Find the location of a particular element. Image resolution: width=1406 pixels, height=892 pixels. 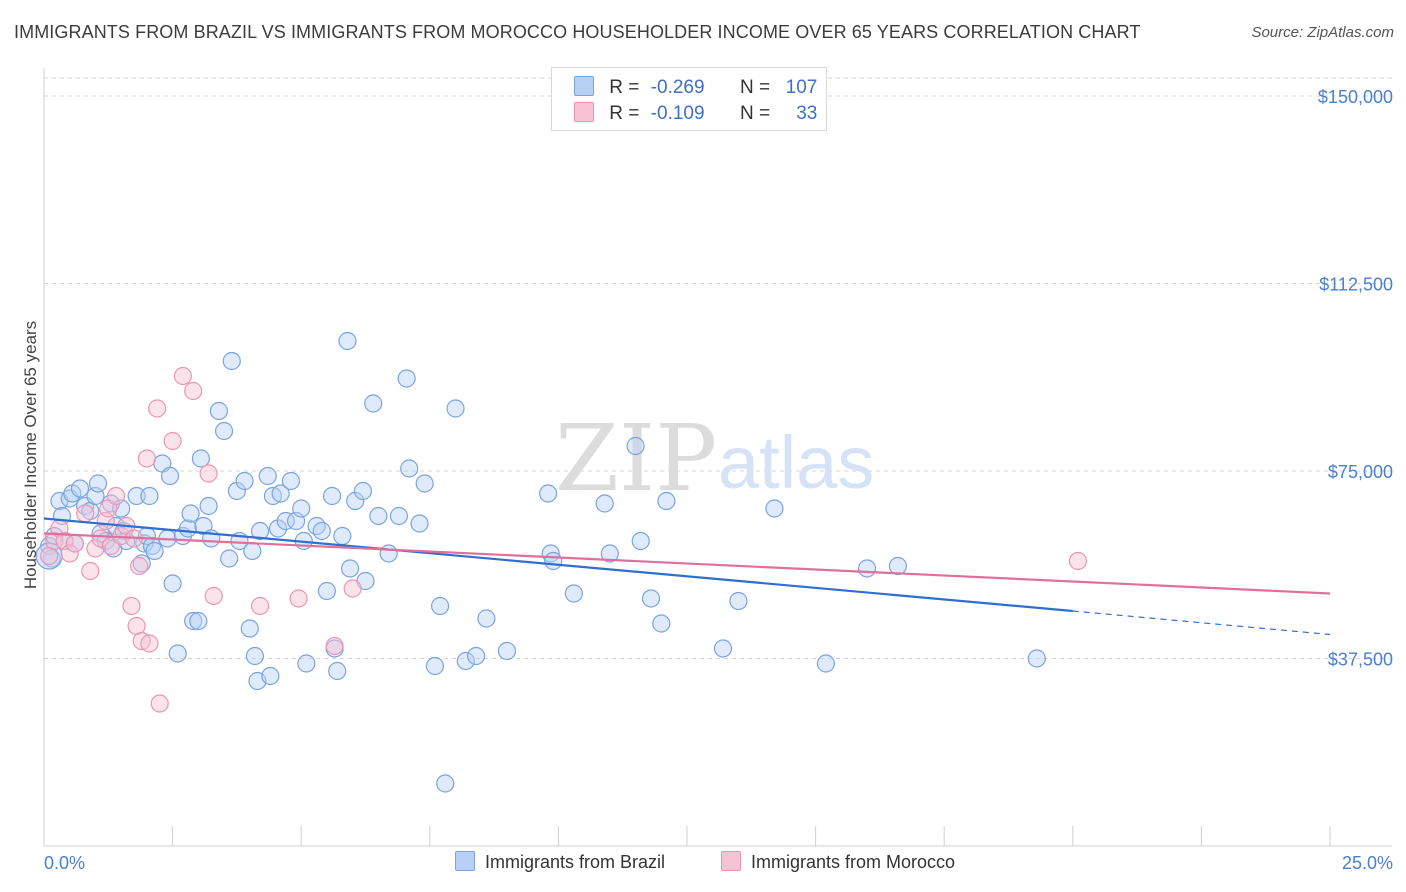

watermark: ZIP atlas is located at coordinates (714, 458).